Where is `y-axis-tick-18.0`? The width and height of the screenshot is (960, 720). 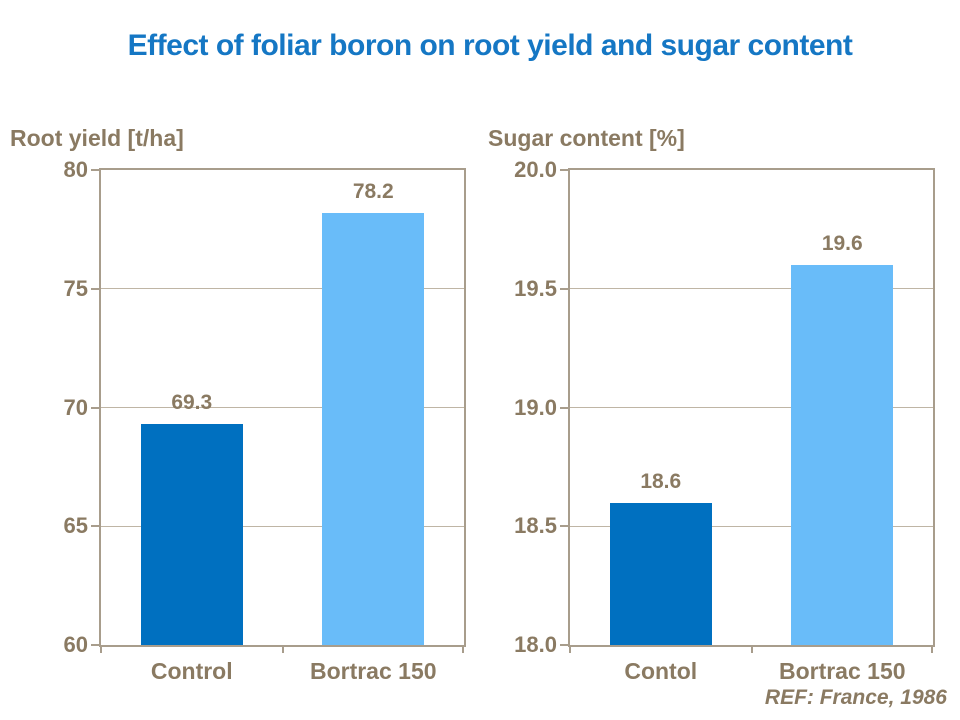
y-axis-tick-18.0 is located at coordinates (564, 645).